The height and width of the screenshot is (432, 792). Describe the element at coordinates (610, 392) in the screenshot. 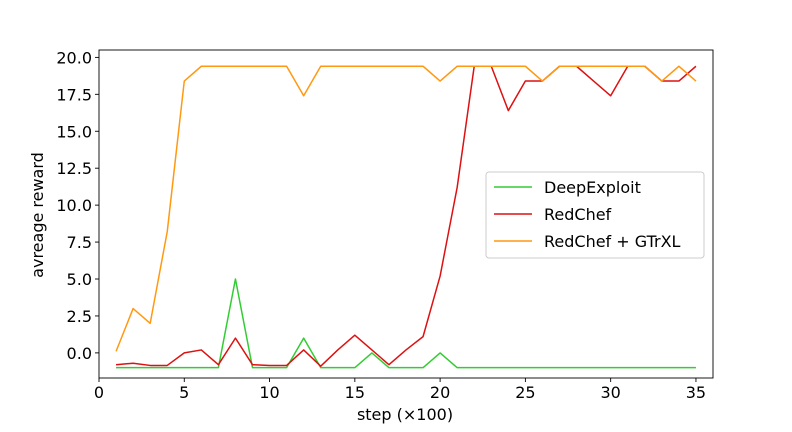

I see `x-tick-label: 30` at that location.